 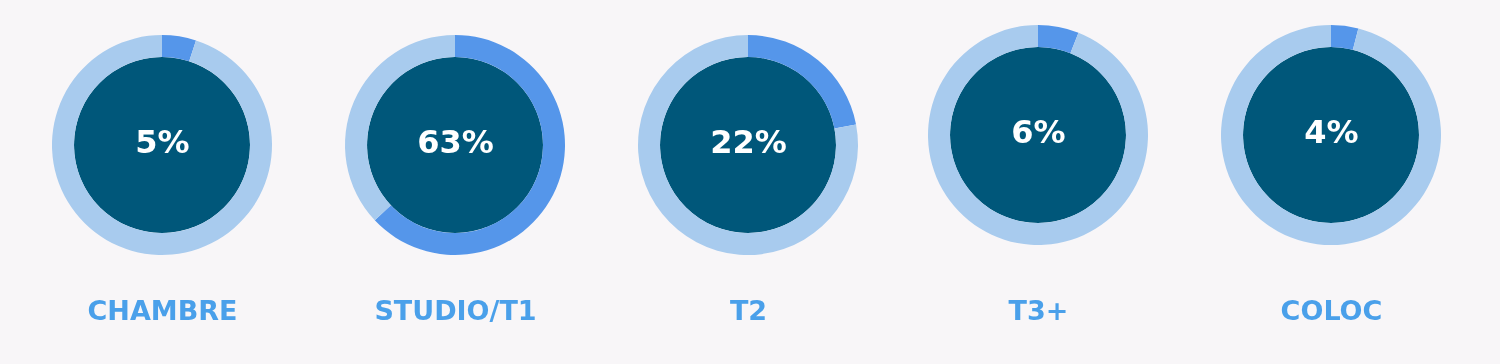 I want to click on text: STUDIO/T1, so click(x=455, y=310).